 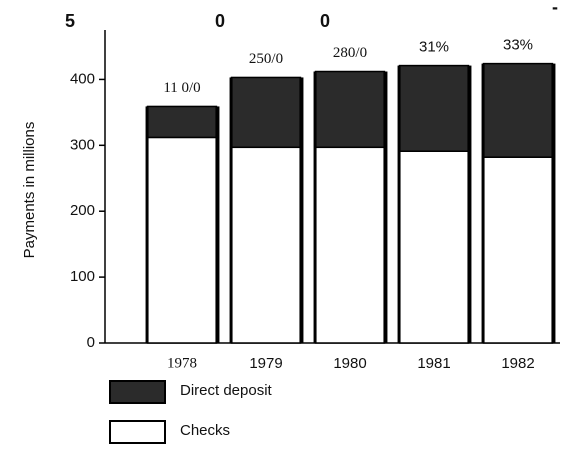 I want to click on x-tick-label: 1979, so click(x=265, y=363).